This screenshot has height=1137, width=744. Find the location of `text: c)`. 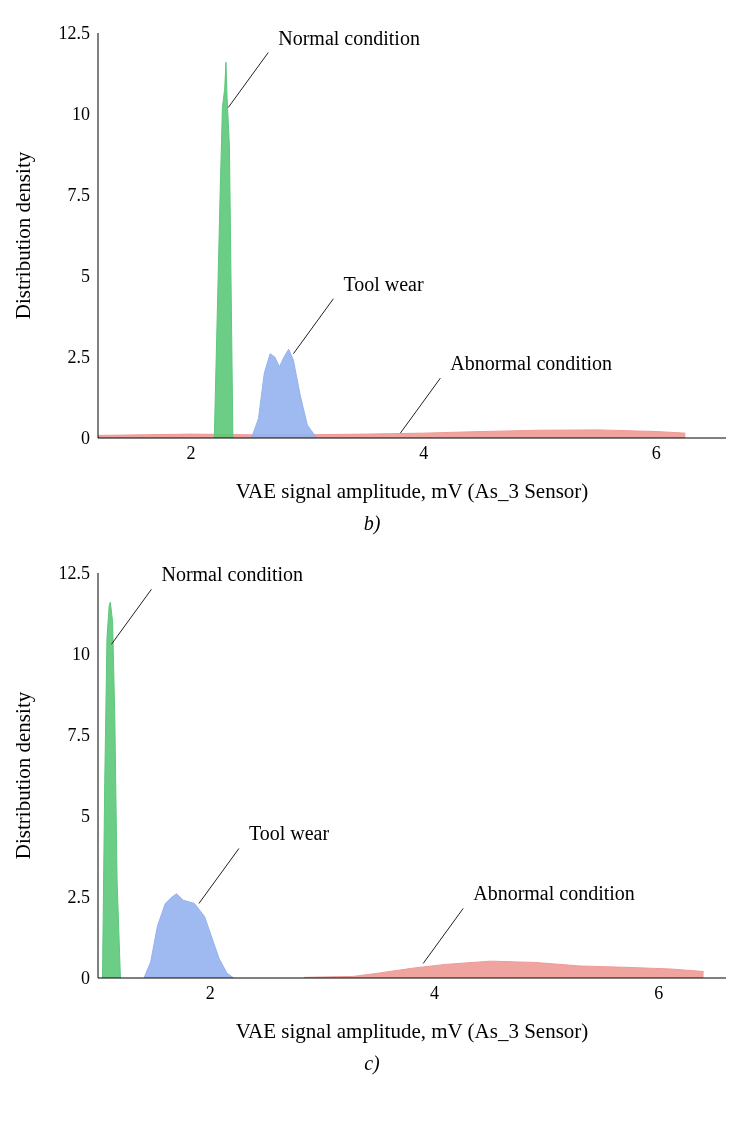

text: c) is located at coordinates (372, 1064).